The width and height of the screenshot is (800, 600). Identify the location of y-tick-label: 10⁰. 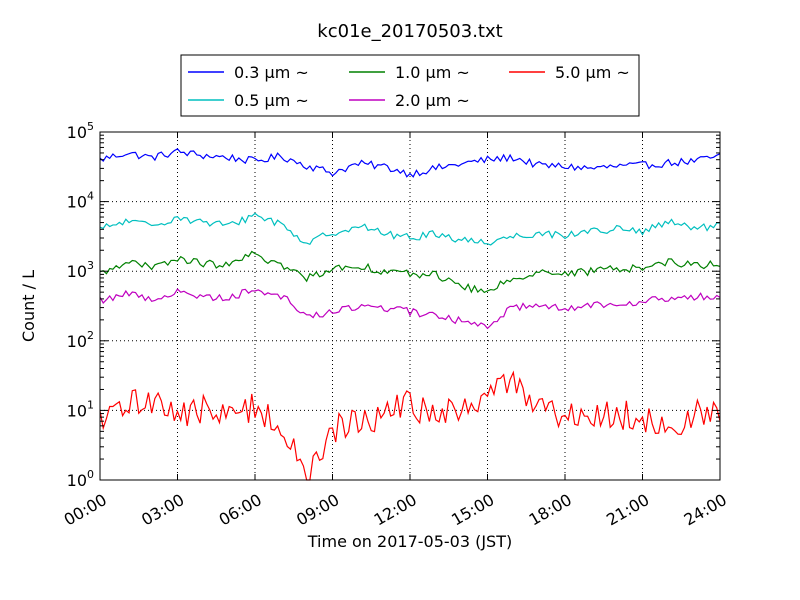
(80, 479).